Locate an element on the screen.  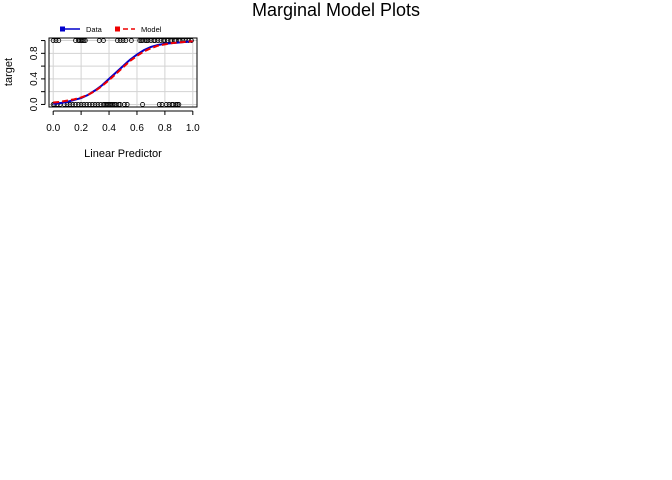
legend: Data Model is located at coordinates (111, 29).